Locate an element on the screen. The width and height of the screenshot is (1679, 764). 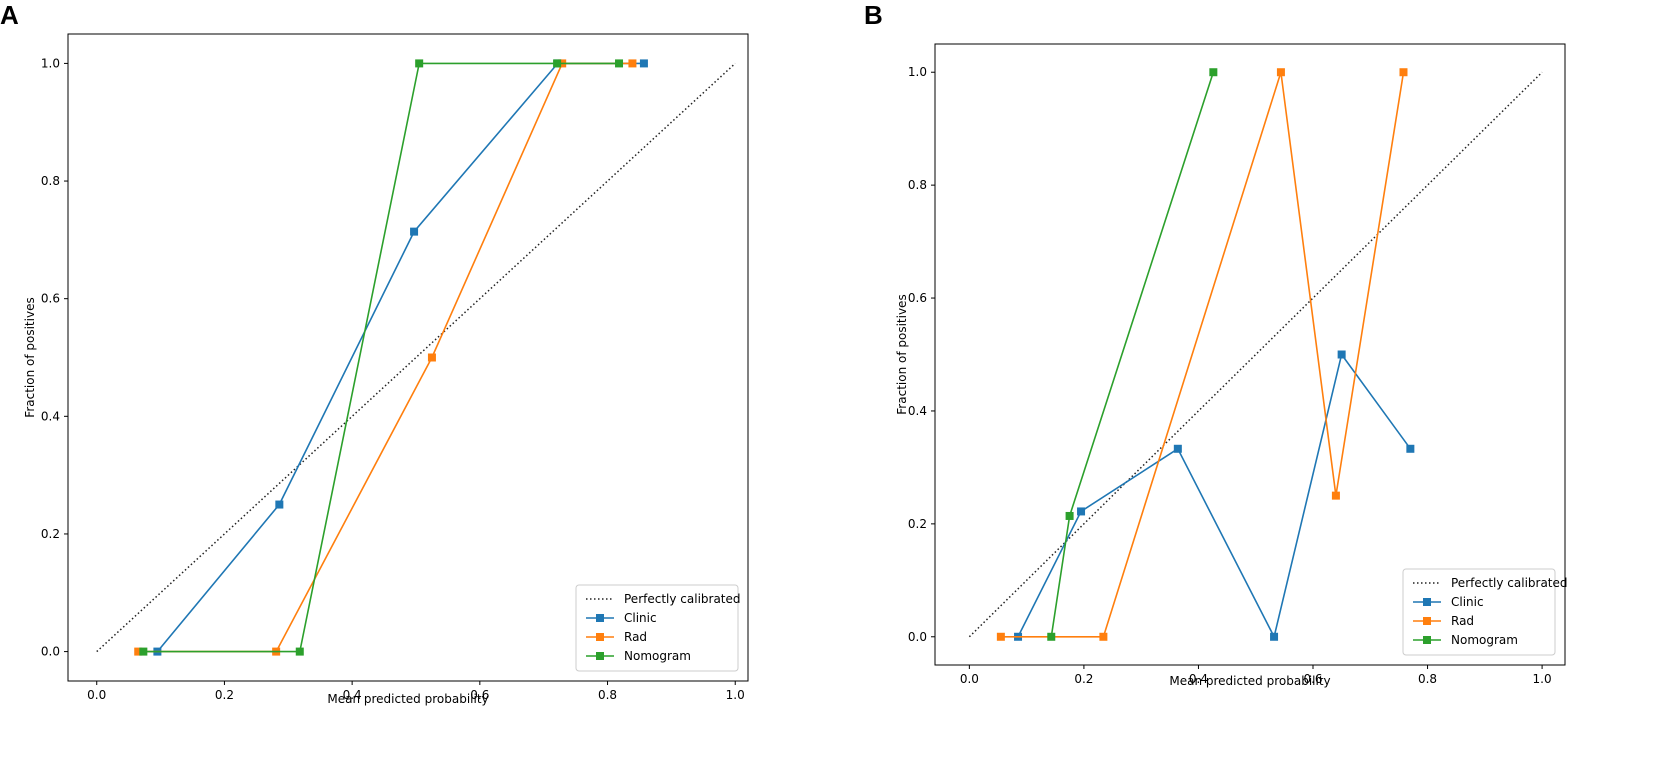
panel-b-letter: B is located at coordinates (873, 15).